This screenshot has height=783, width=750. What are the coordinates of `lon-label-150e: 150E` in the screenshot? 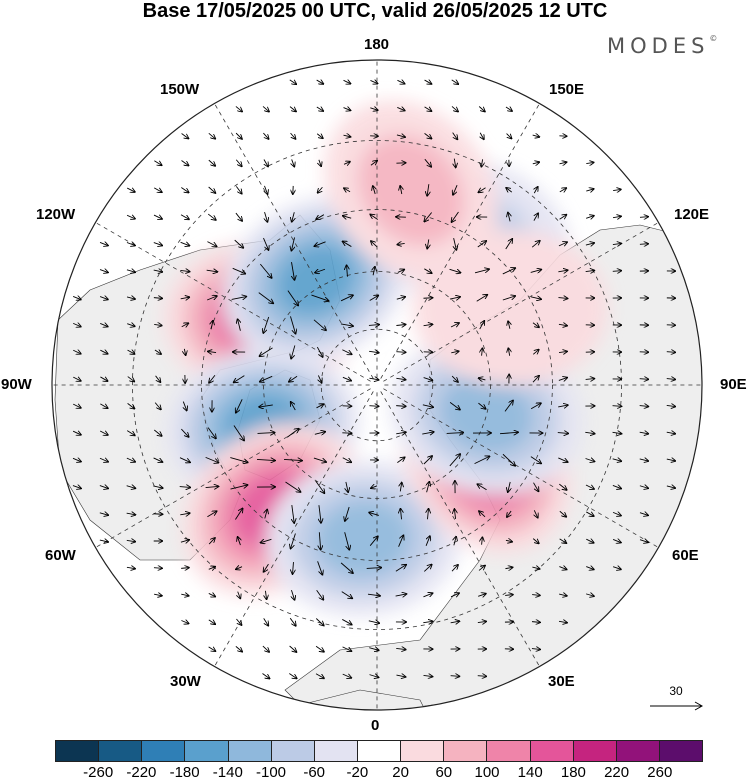 It's located at (567, 89).